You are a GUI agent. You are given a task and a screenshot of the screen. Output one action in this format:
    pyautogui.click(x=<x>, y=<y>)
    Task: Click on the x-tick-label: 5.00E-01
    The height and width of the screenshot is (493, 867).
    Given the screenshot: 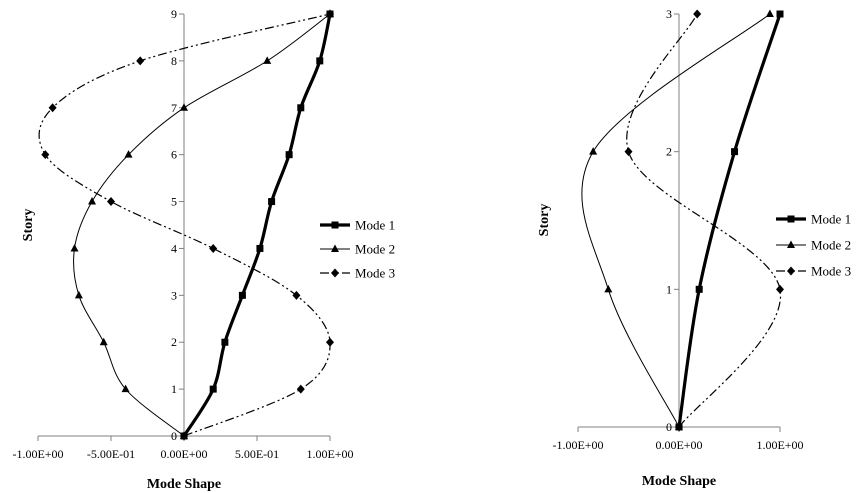 What is the action you would take?
    pyautogui.click(x=257, y=454)
    